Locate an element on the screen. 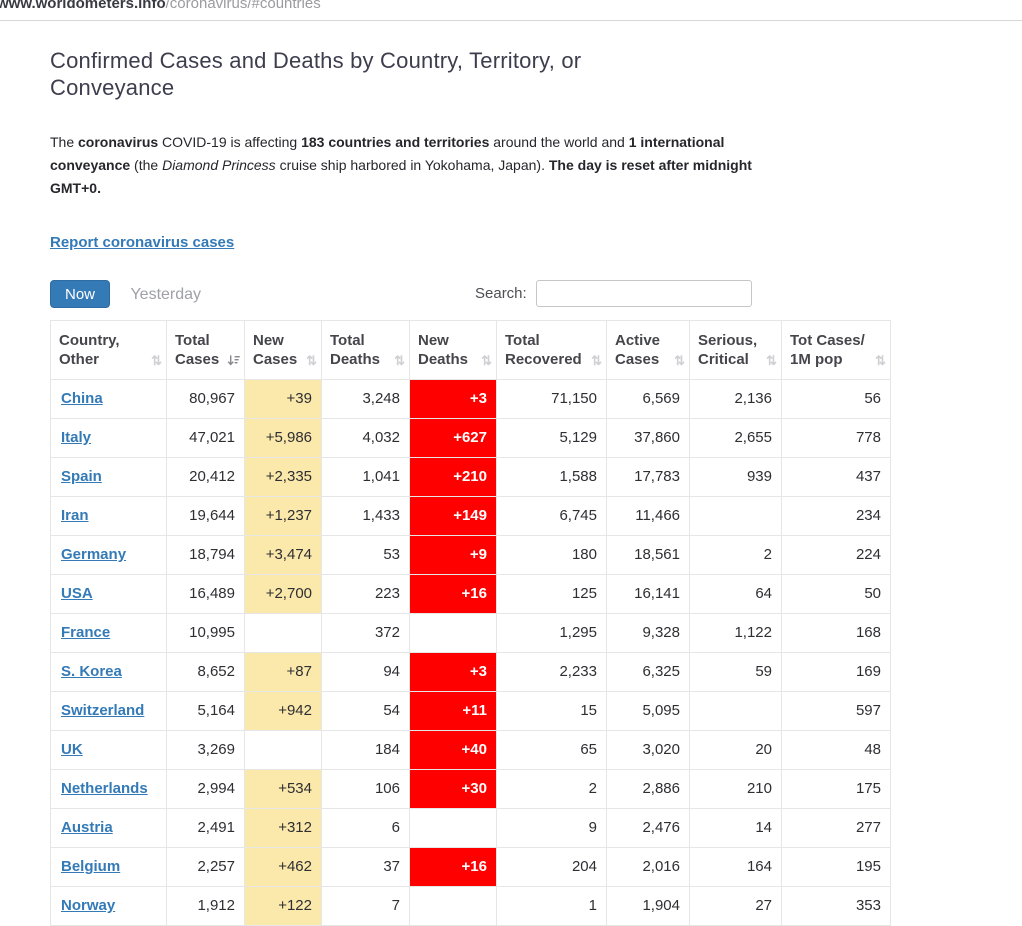 This screenshot has width=1022, height=926. cell-tot-cases-1m: 175 is located at coordinates (836, 789).